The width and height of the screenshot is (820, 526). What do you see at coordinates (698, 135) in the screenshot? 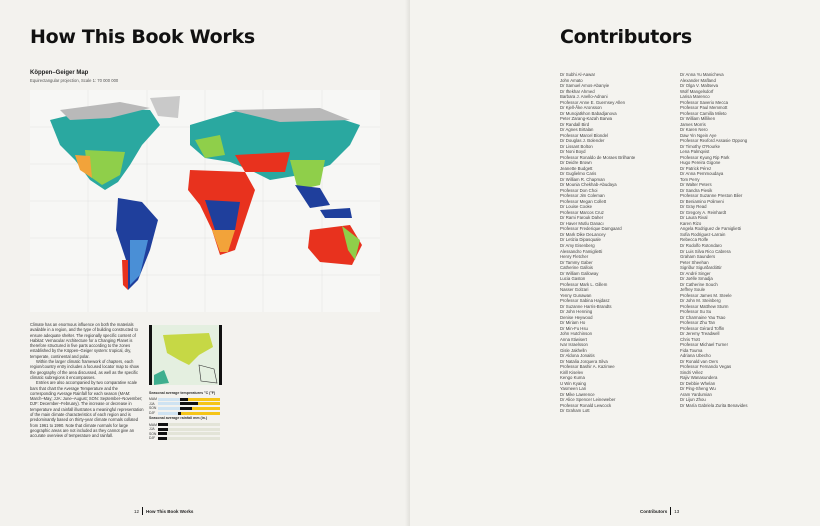
I see `contributor-name: Daw Yin Ngein Aye` at bounding box center [698, 135].